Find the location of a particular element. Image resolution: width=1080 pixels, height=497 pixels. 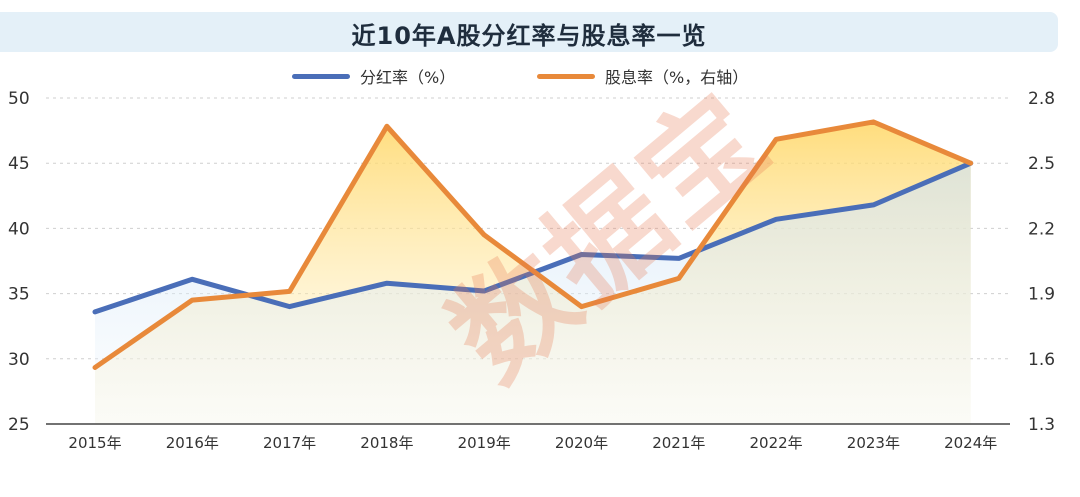

left-axis-tick-label: 35 is located at coordinates (19, 295).